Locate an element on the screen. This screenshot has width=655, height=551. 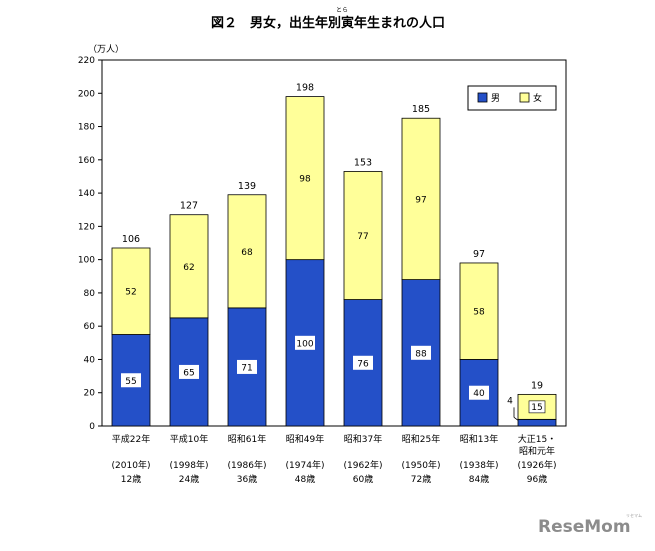
category-age: 36歳 is located at coordinates (247, 479).